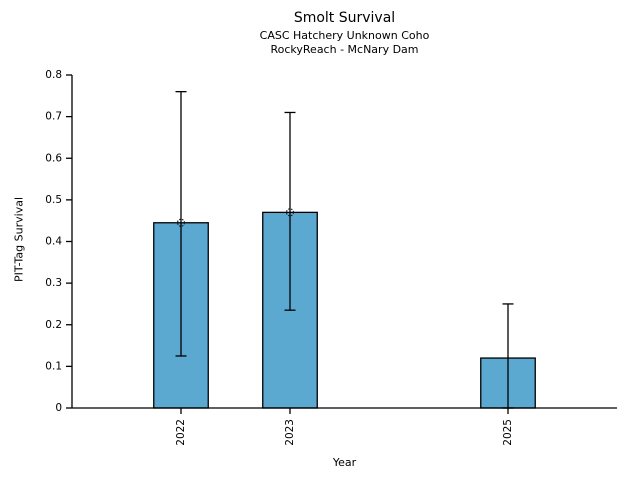  Describe the element at coordinates (53, 325) in the screenshot. I see `y-tick-label: 0.2` at that location.